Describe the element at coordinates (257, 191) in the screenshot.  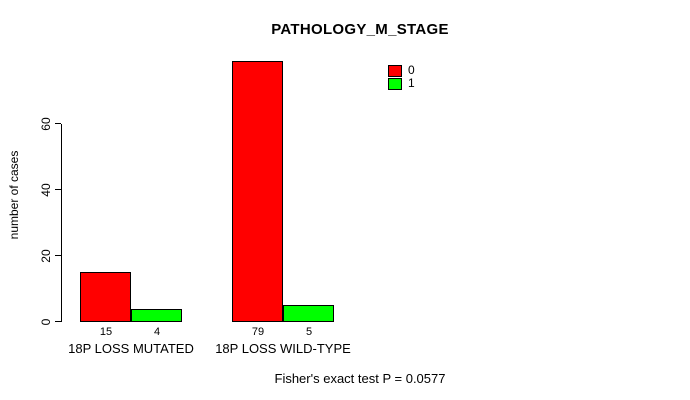
I see `bar-series-0-18p-loss-wild-type` at that location.